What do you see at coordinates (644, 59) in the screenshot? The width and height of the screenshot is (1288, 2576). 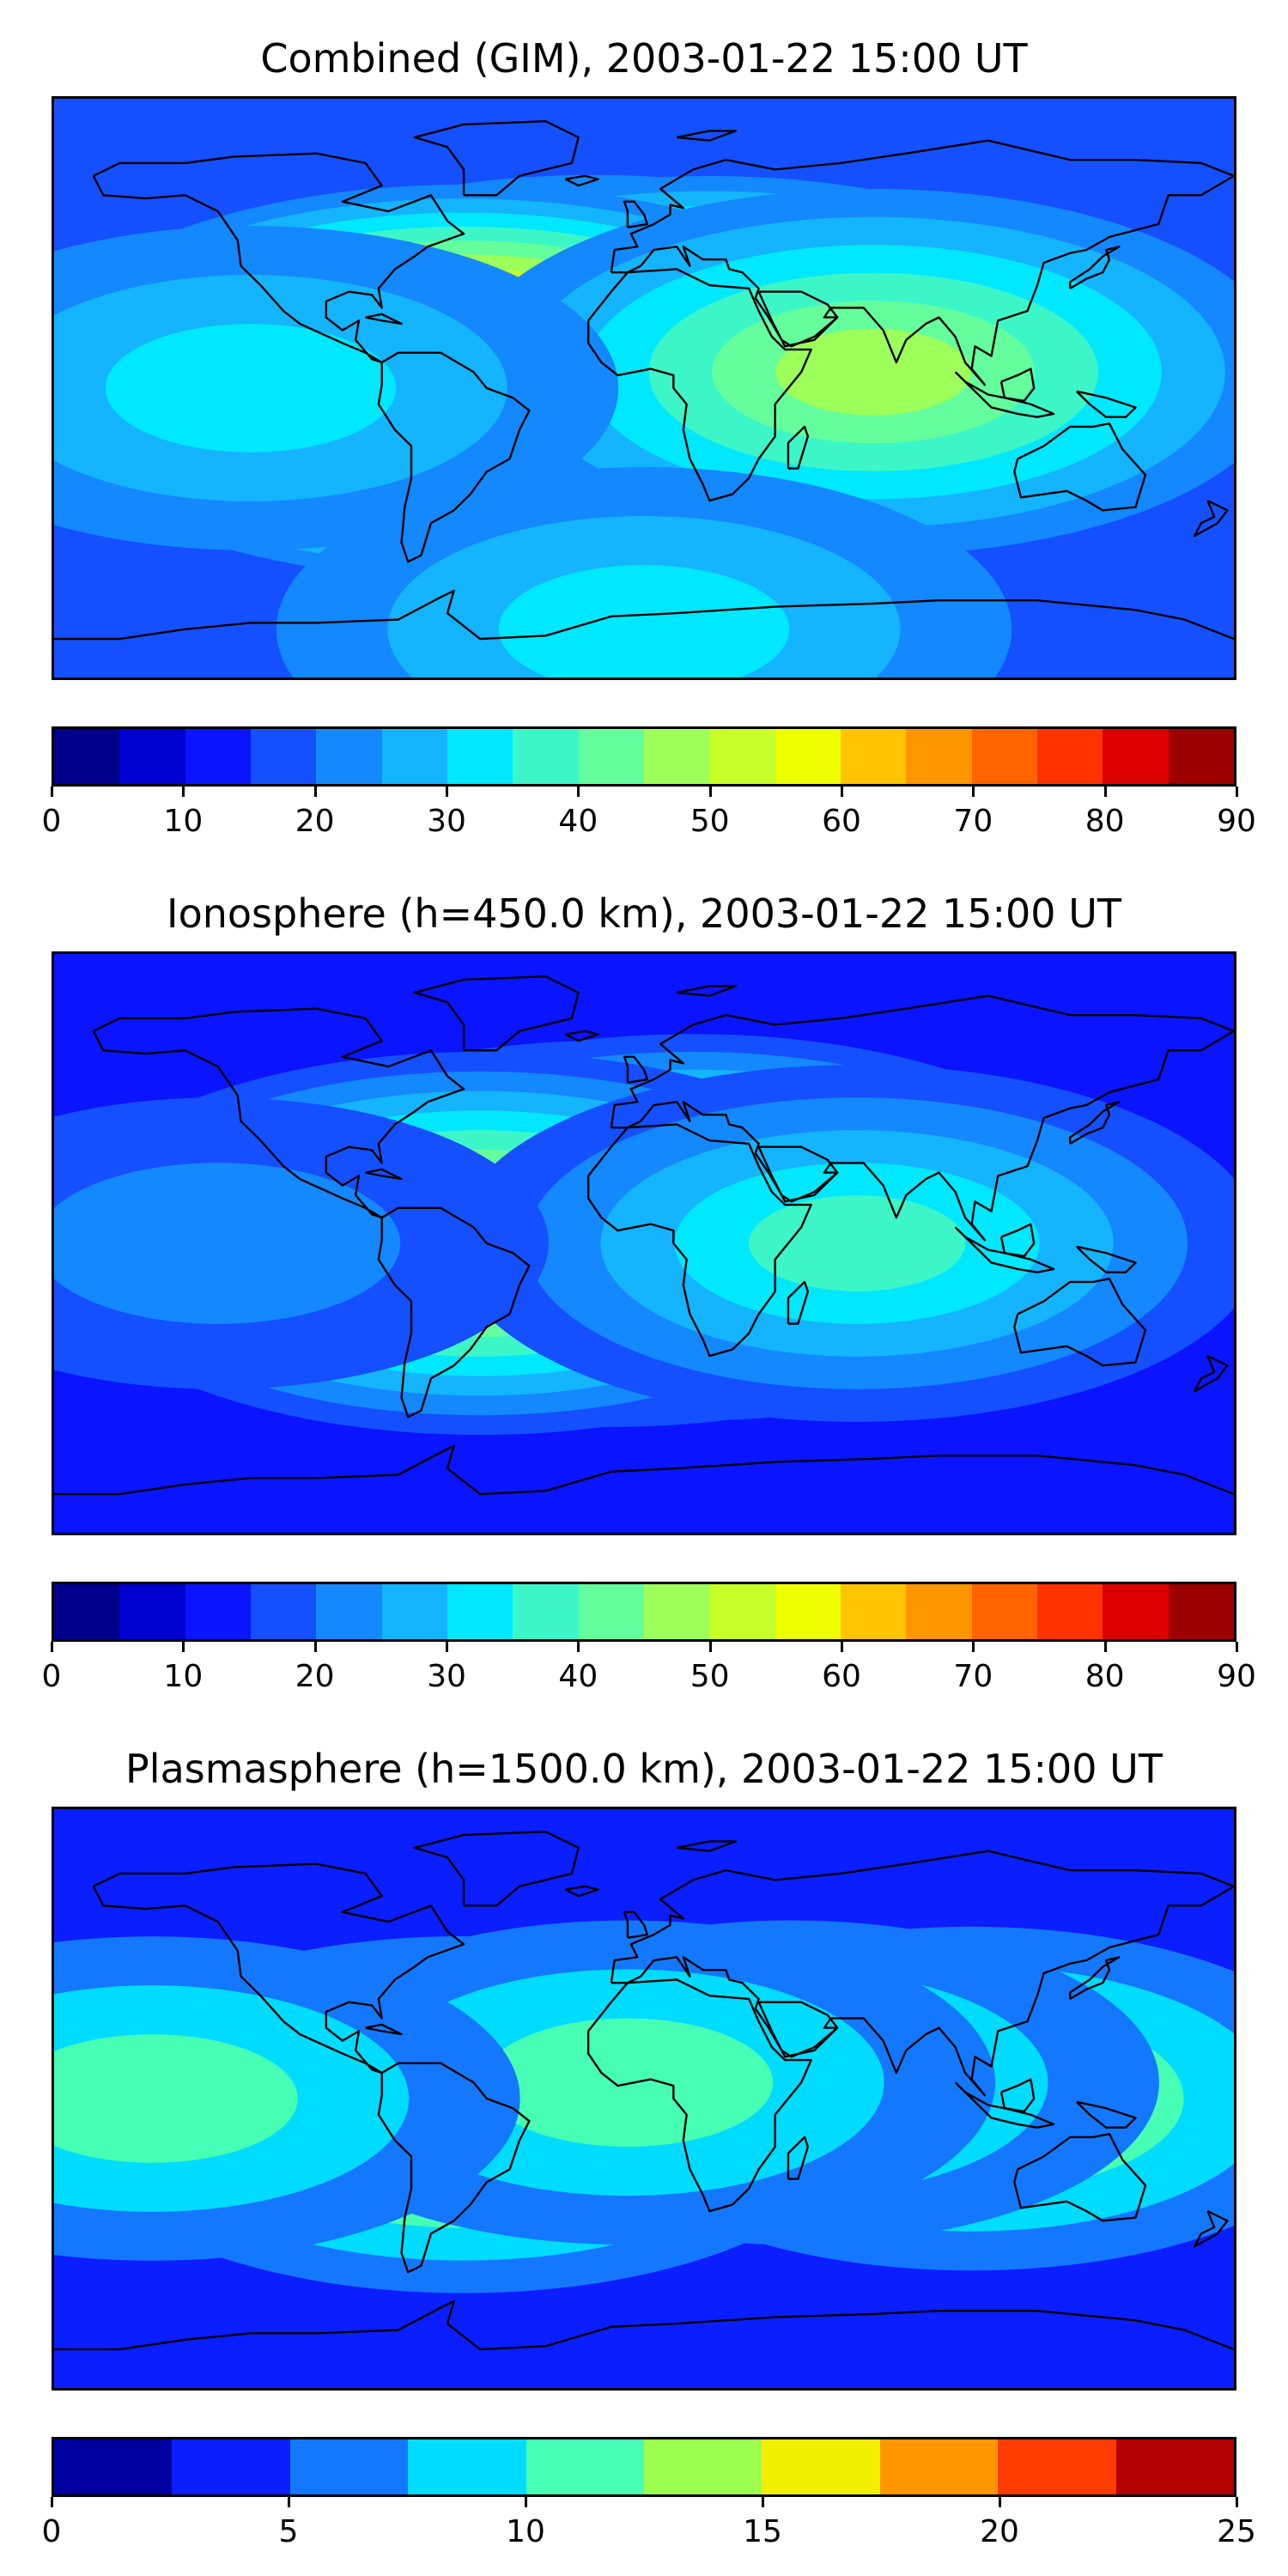 I see `chart-title: Combined (GIM), 2003-01-22 15:00 UT` at bounding box center [644, 59].